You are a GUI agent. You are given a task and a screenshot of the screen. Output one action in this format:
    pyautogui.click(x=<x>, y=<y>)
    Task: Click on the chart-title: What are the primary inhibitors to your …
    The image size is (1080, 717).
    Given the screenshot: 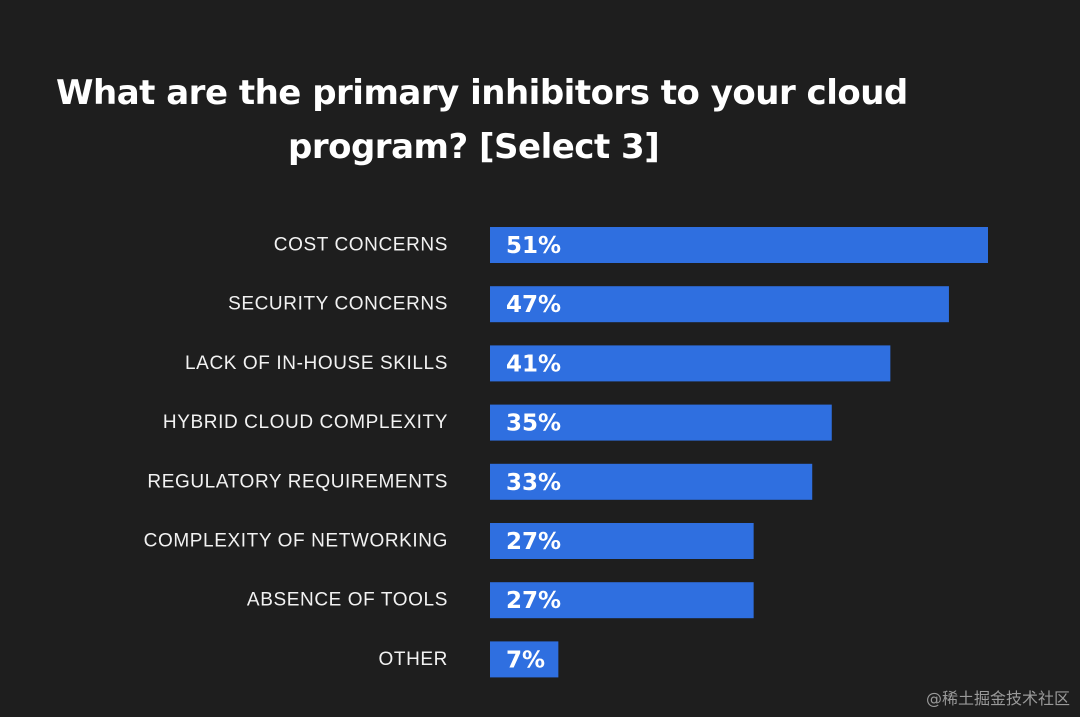 What is the action you would take?
    pyautogui.click(x=482, y=120)
    